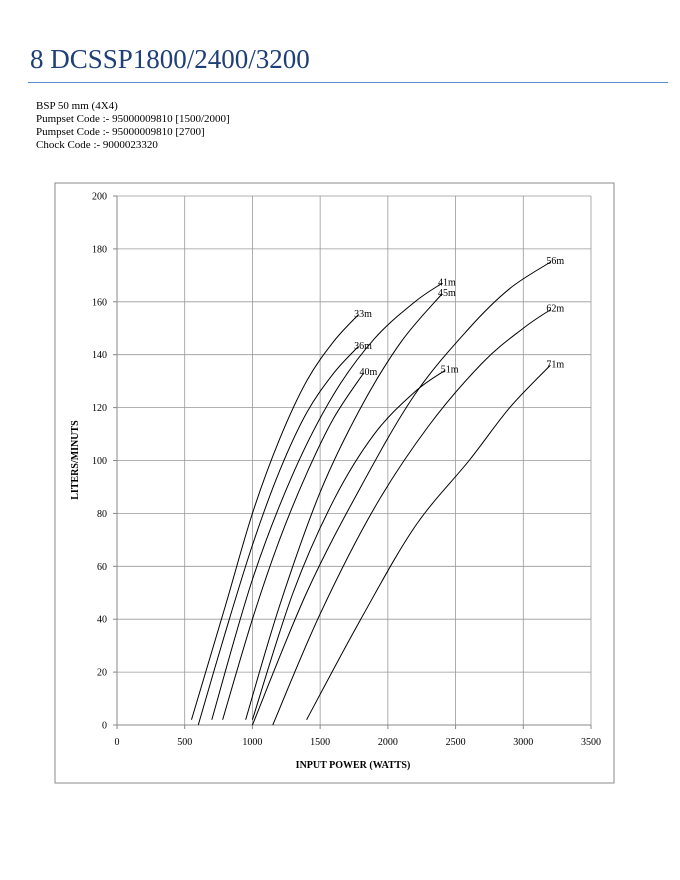 The width and height of the screenshot is (680, 880). I want to click on x-axis-title: INPUT POWER (WATTS), so click(353, 765).